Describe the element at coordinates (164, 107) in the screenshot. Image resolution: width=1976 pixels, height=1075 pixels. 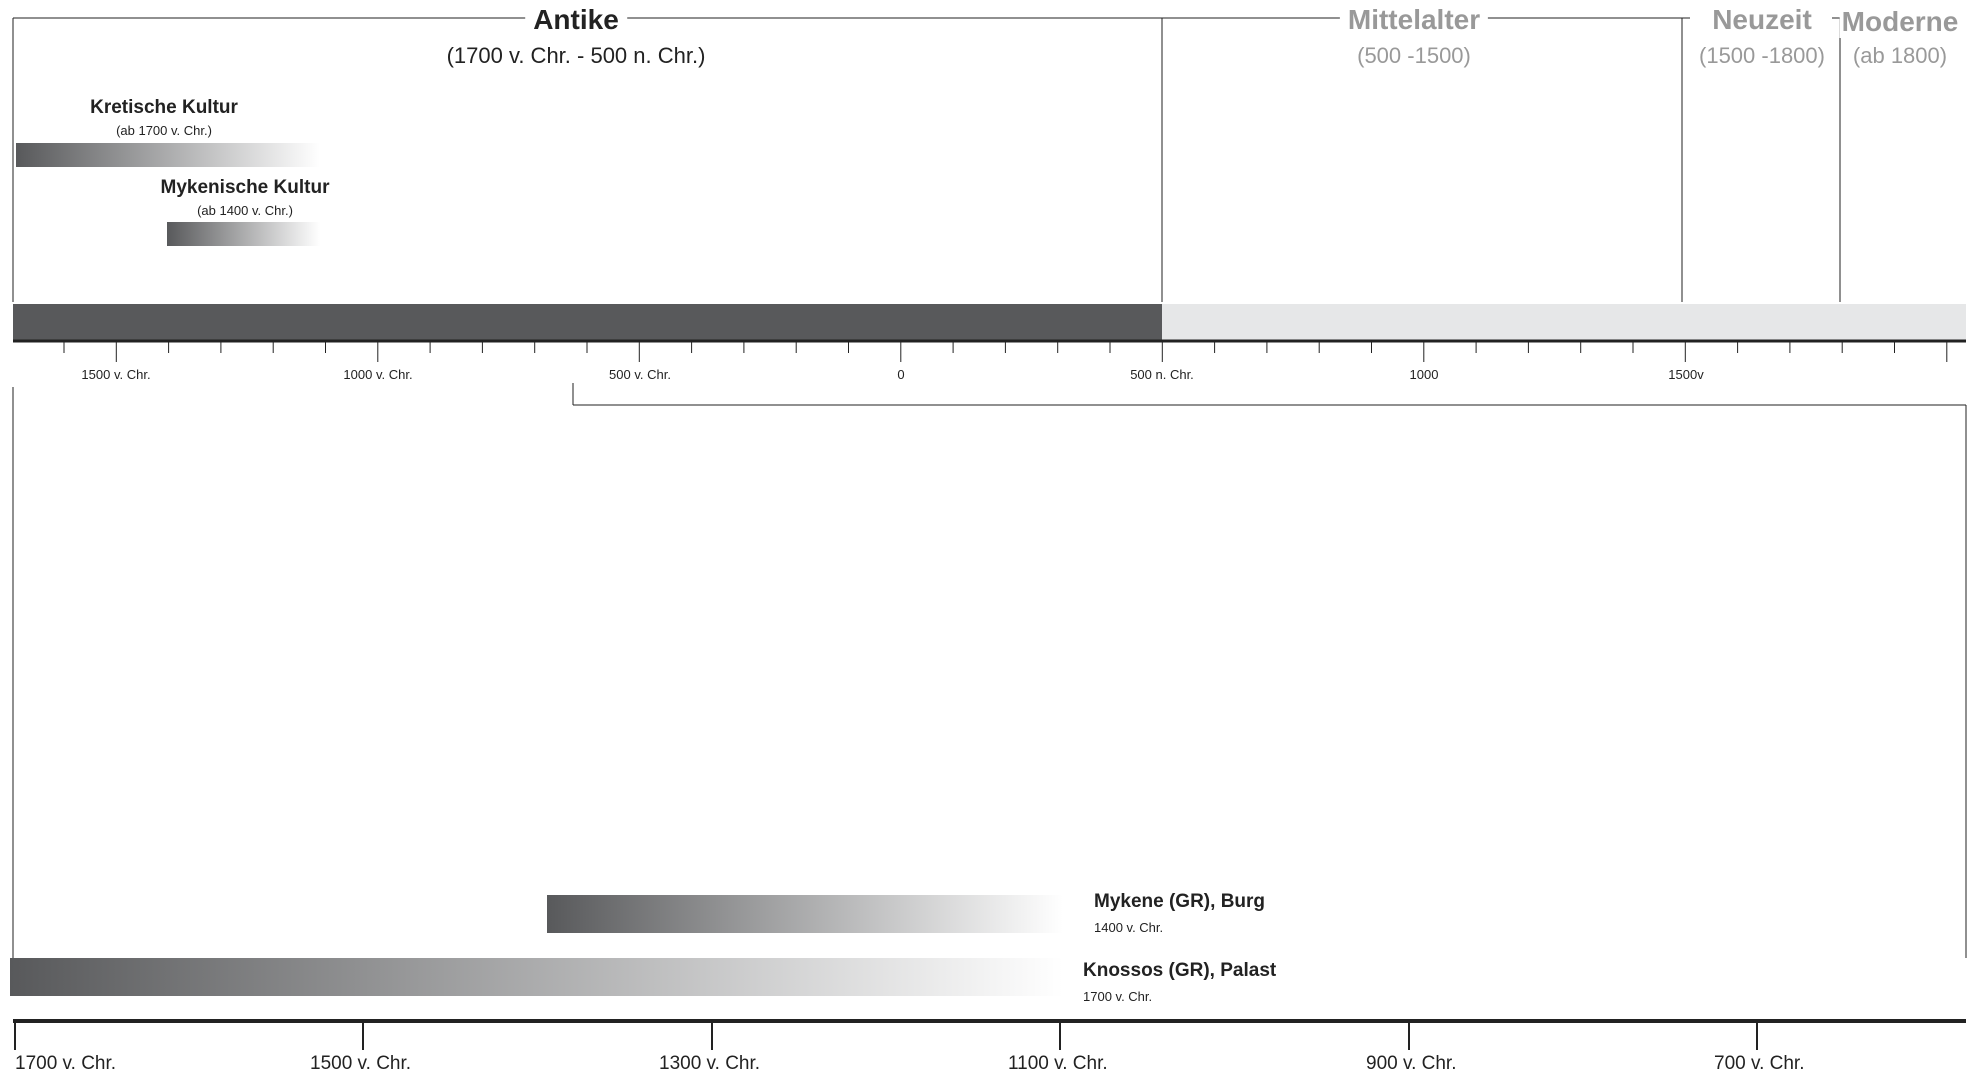
I see `culture-name-kretische: Kretische Kultur` at that location.